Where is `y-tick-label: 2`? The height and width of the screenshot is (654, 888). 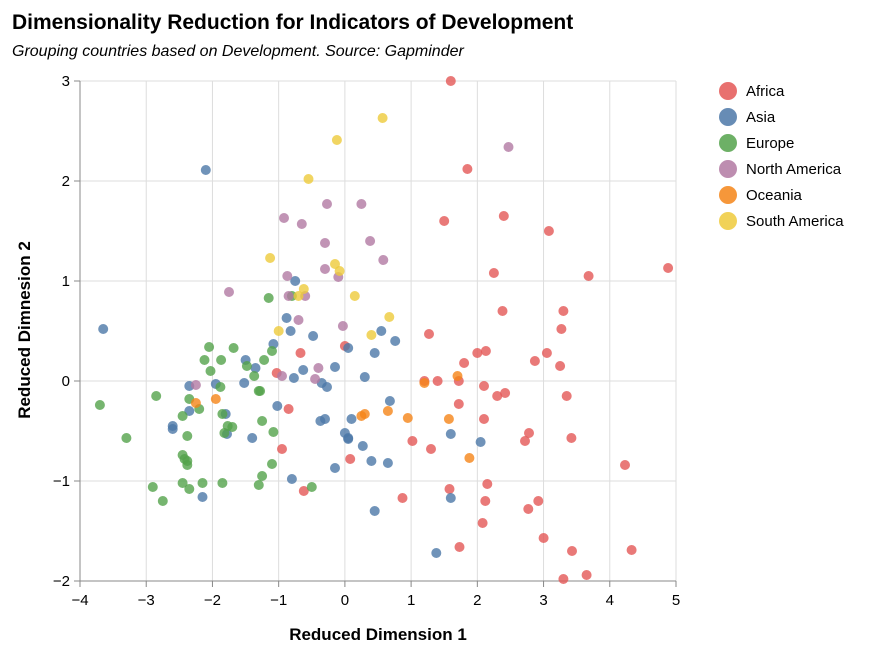 y-tick-label: 2 is located at coordinates (66, 181).